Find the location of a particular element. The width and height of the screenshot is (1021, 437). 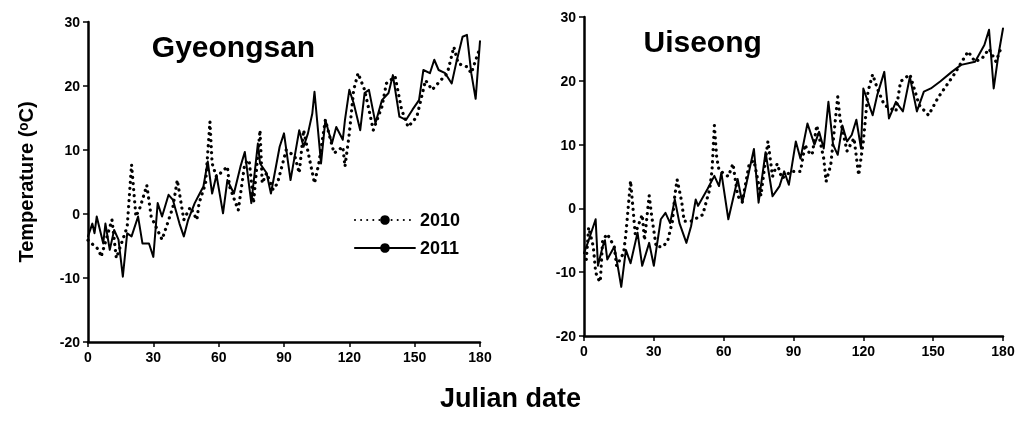

chart-title: Gyeongsan is located at coordinates (233, 46).